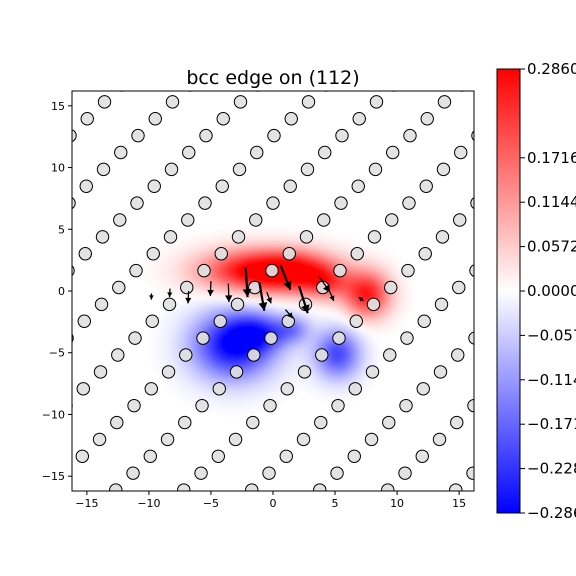  I want to click on arrow-head, so click(263, 306).